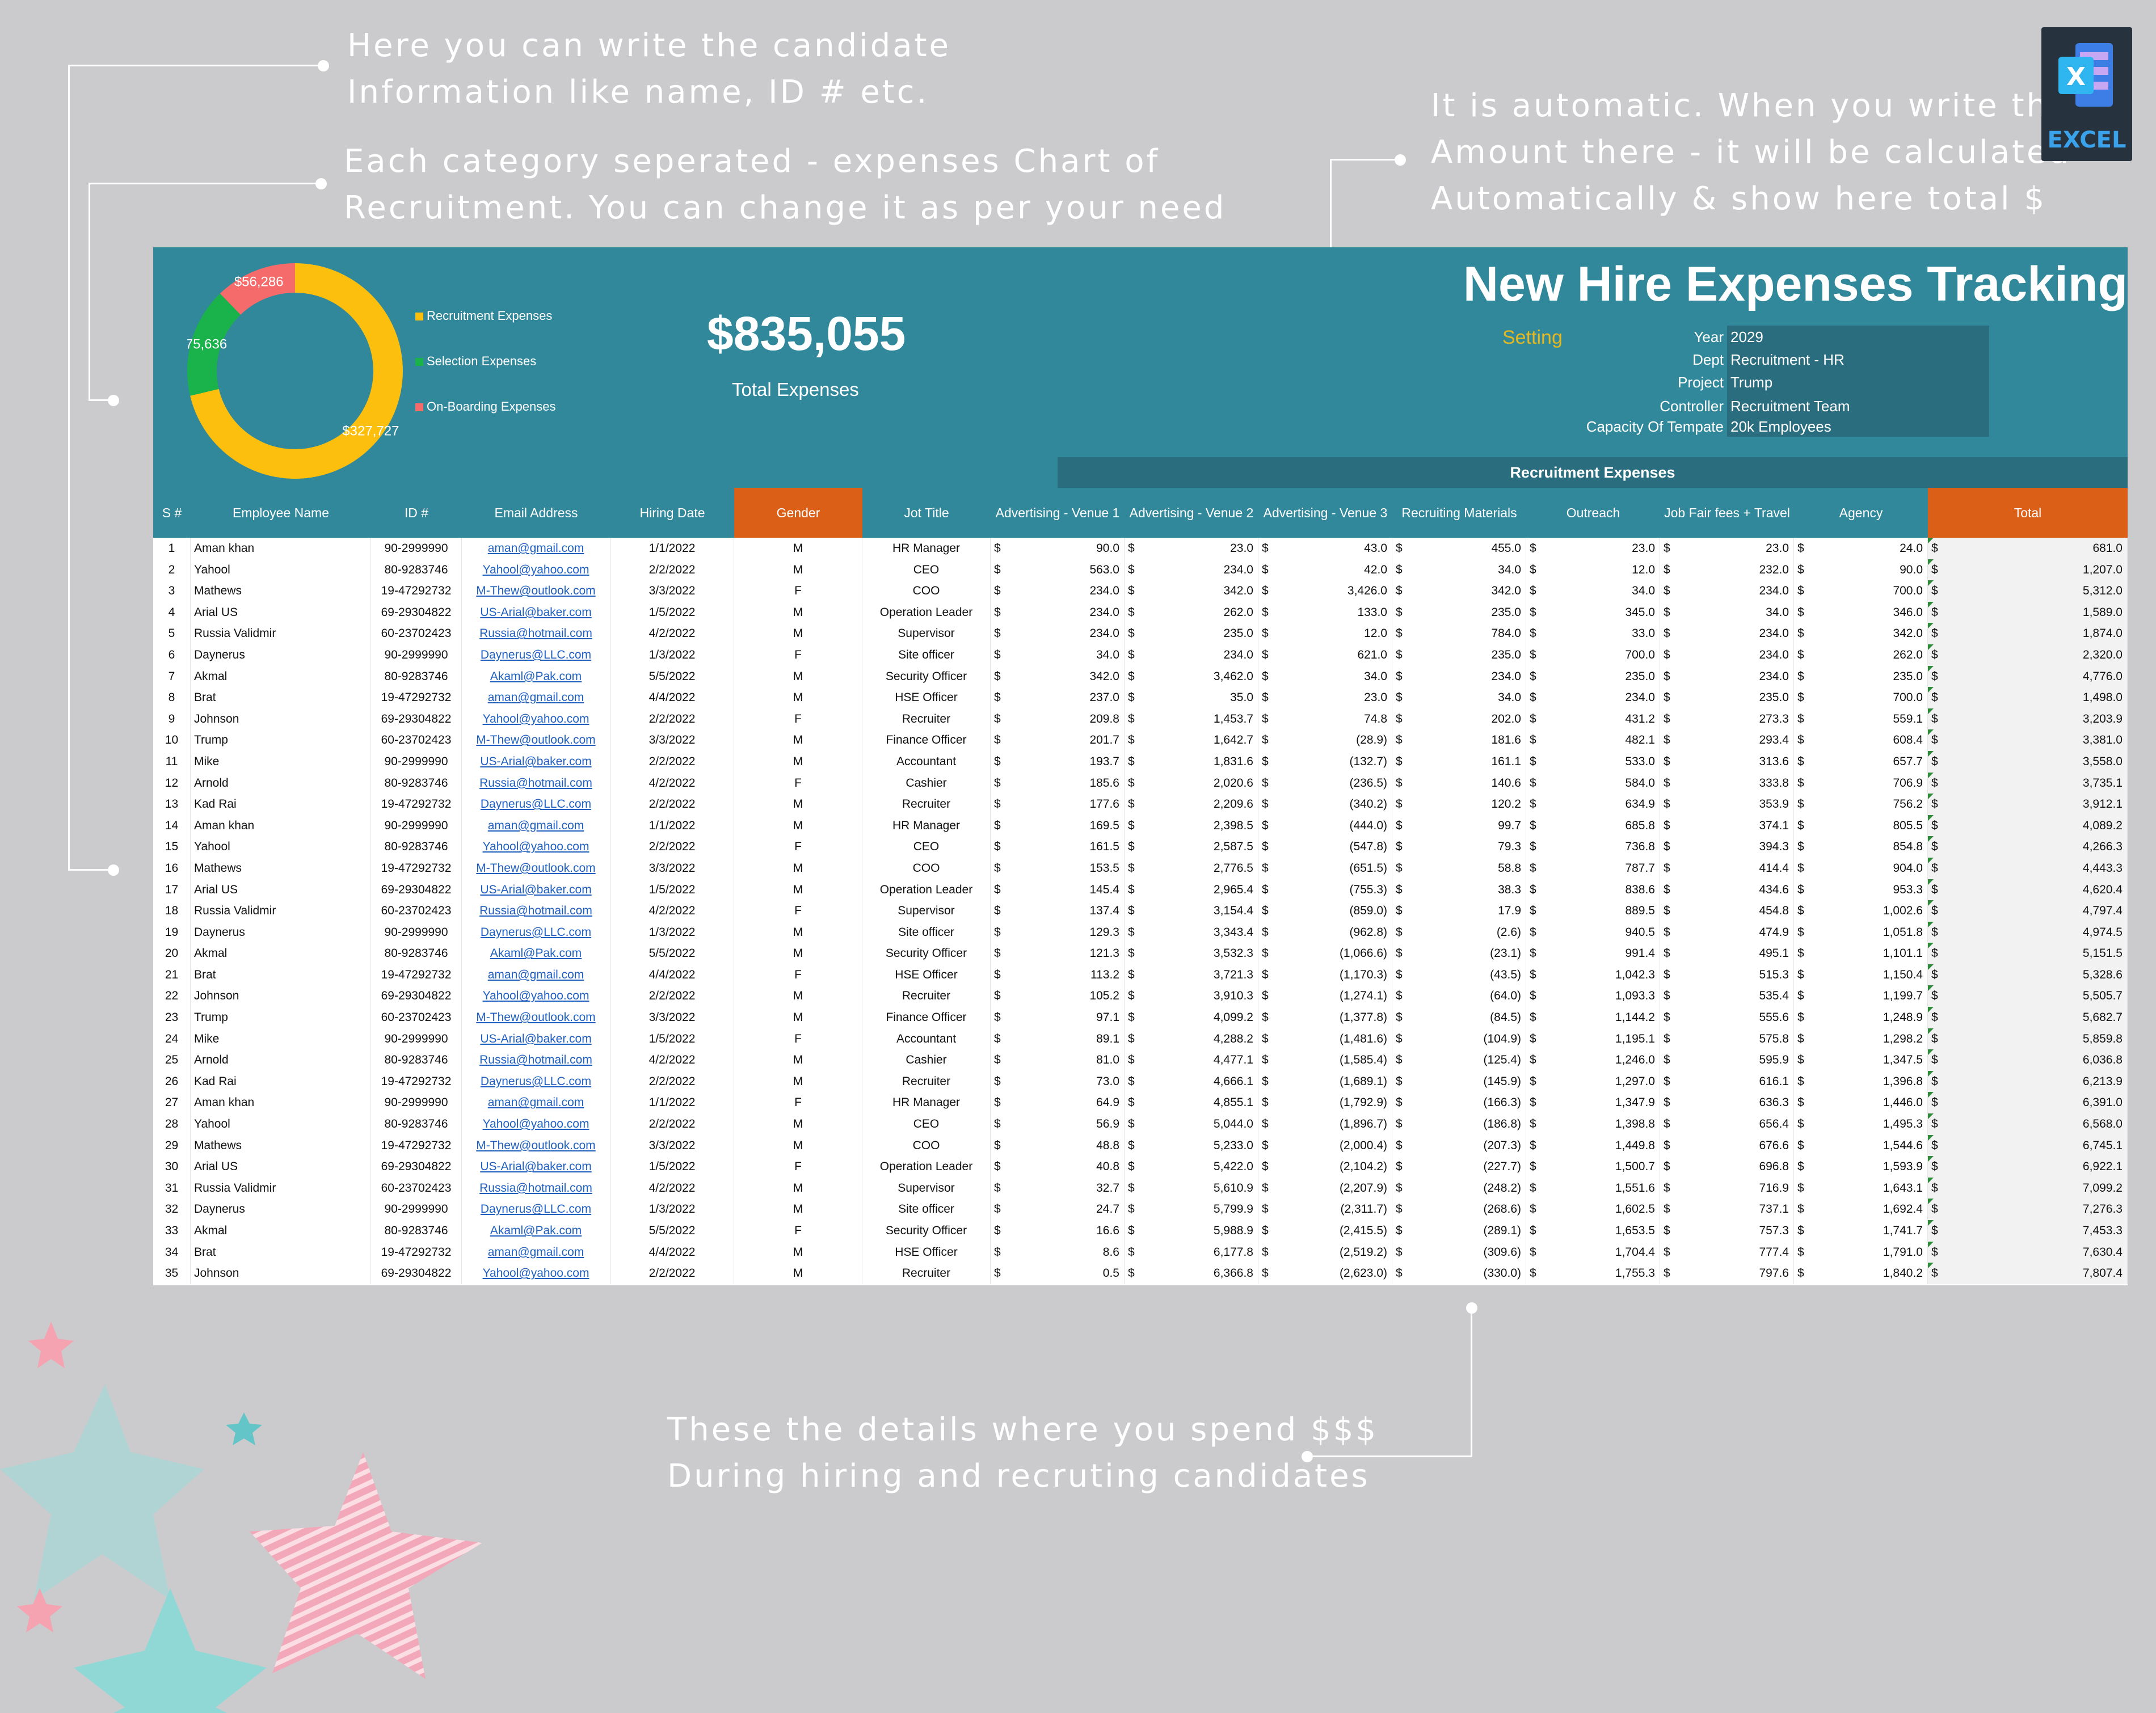 The width and height of the screenshot is (2156, 1713). Describe the element at coordinates (1325, 697) in the screenshot. I see `amount-cell: $23.0` at that location.